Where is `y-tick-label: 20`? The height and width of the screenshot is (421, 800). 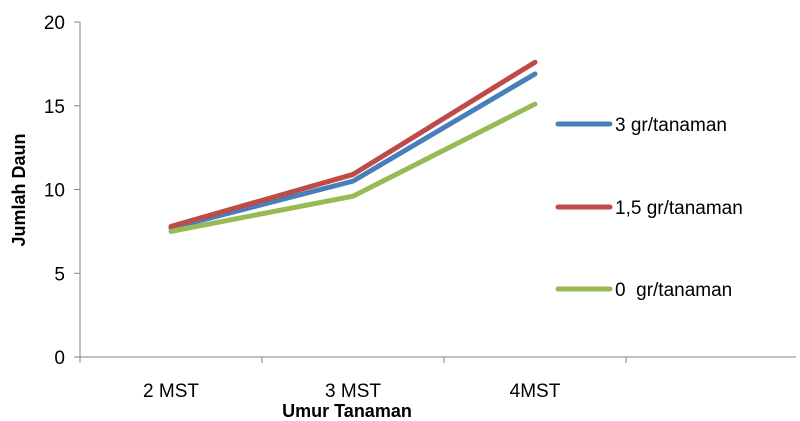 y-tick-label: 20 is located at coordinates (54, 23).